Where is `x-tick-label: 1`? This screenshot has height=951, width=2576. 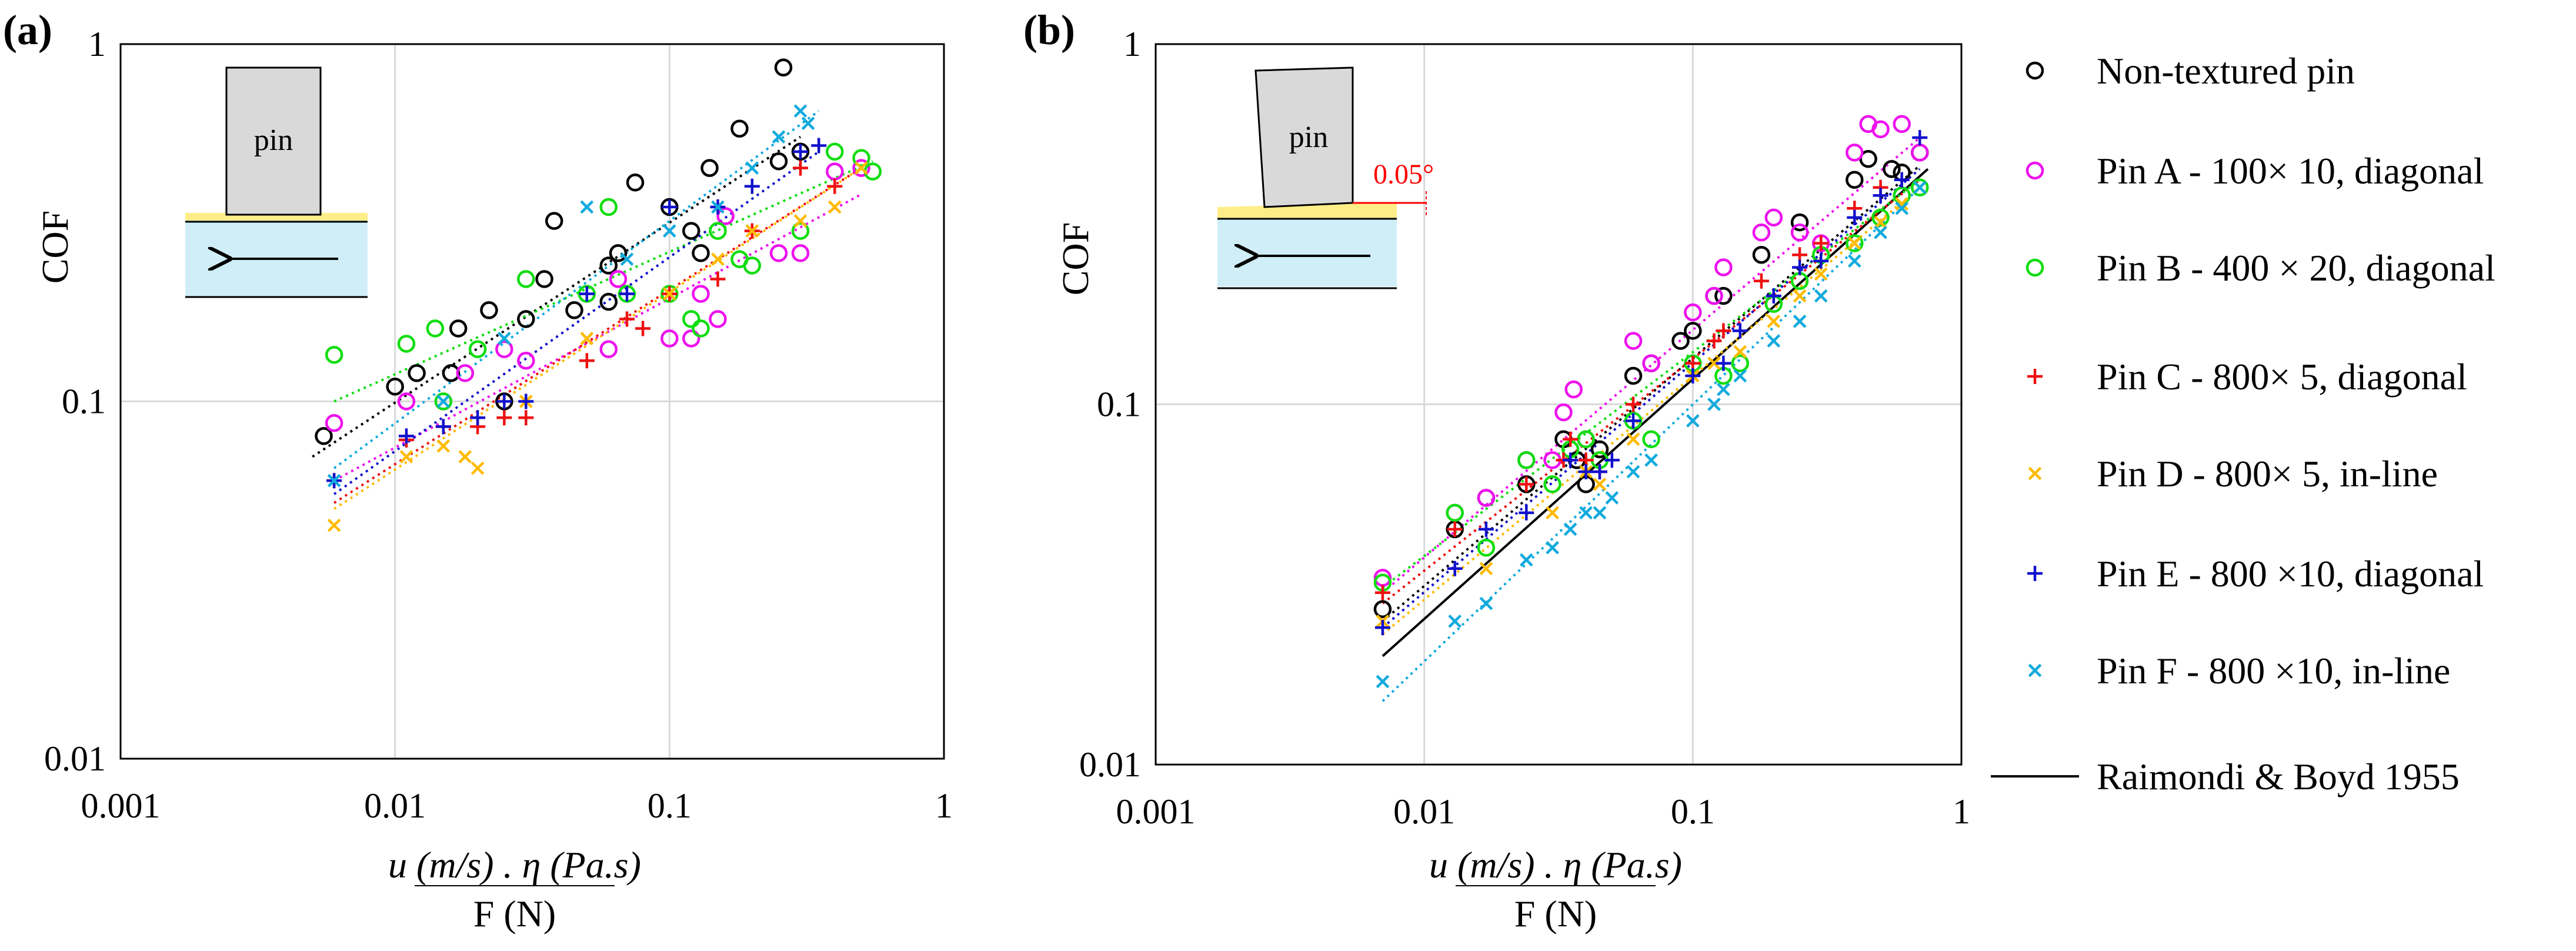
x-tick-label: 1 is located at coordinates (1961, 812).